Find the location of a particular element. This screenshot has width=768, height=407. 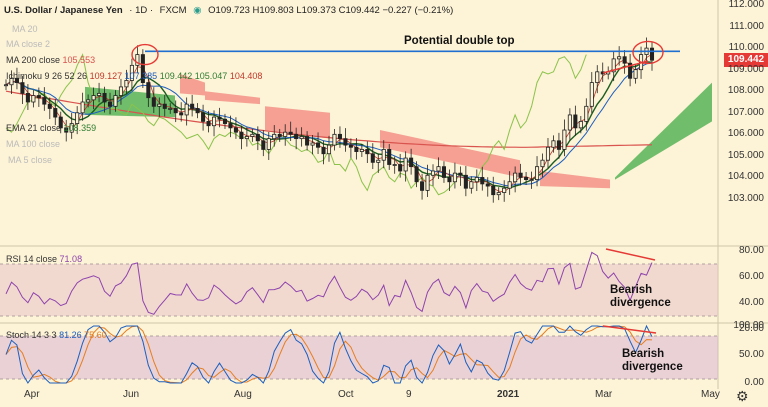

stoch-divergence-line is located at coordinates (629, 329).